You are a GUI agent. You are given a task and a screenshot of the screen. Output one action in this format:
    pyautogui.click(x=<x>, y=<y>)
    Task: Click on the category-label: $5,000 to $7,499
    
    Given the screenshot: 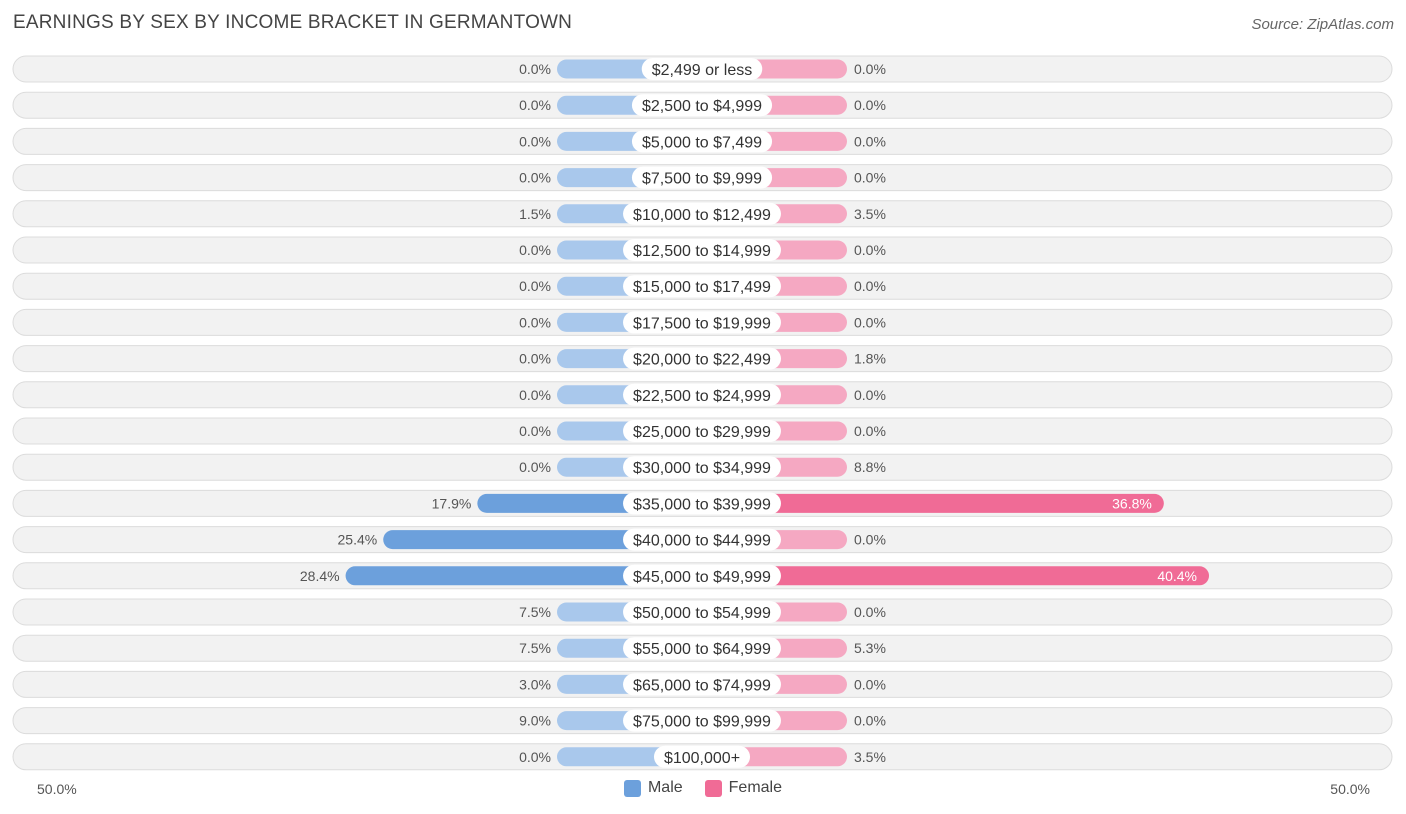 What is the action you would take?
    pyautogui.click(x=702, y=142)
    